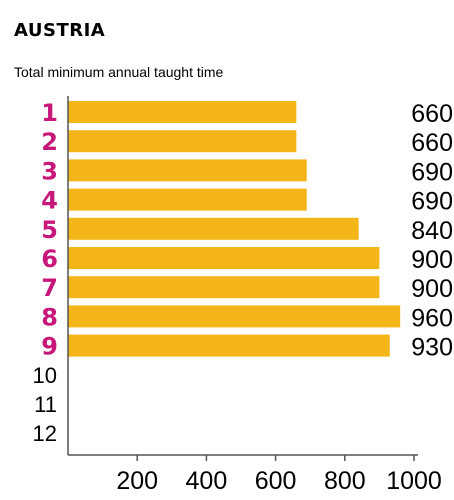 This screenshot has width=454, height=500. I want to click on category-label: 4, so click(49, 201).